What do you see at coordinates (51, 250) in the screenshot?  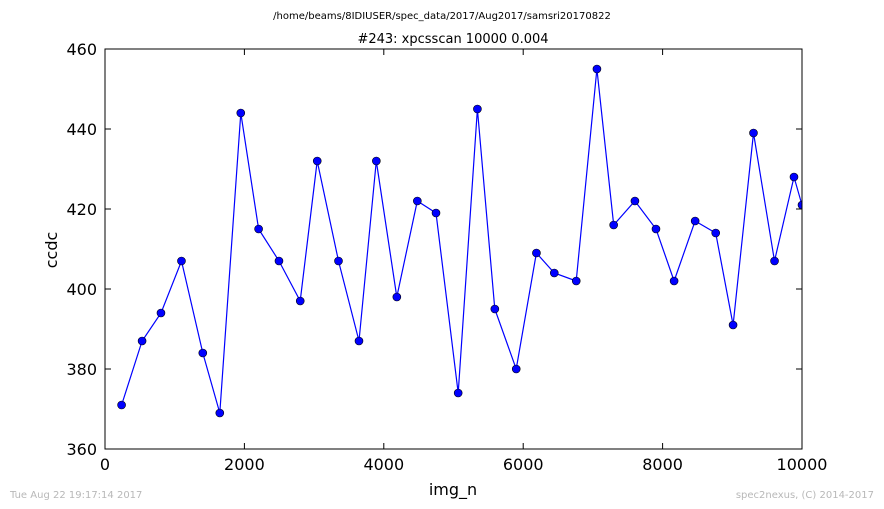 I see `y-axis-label: ccdc` at bounding box center [51, 250].